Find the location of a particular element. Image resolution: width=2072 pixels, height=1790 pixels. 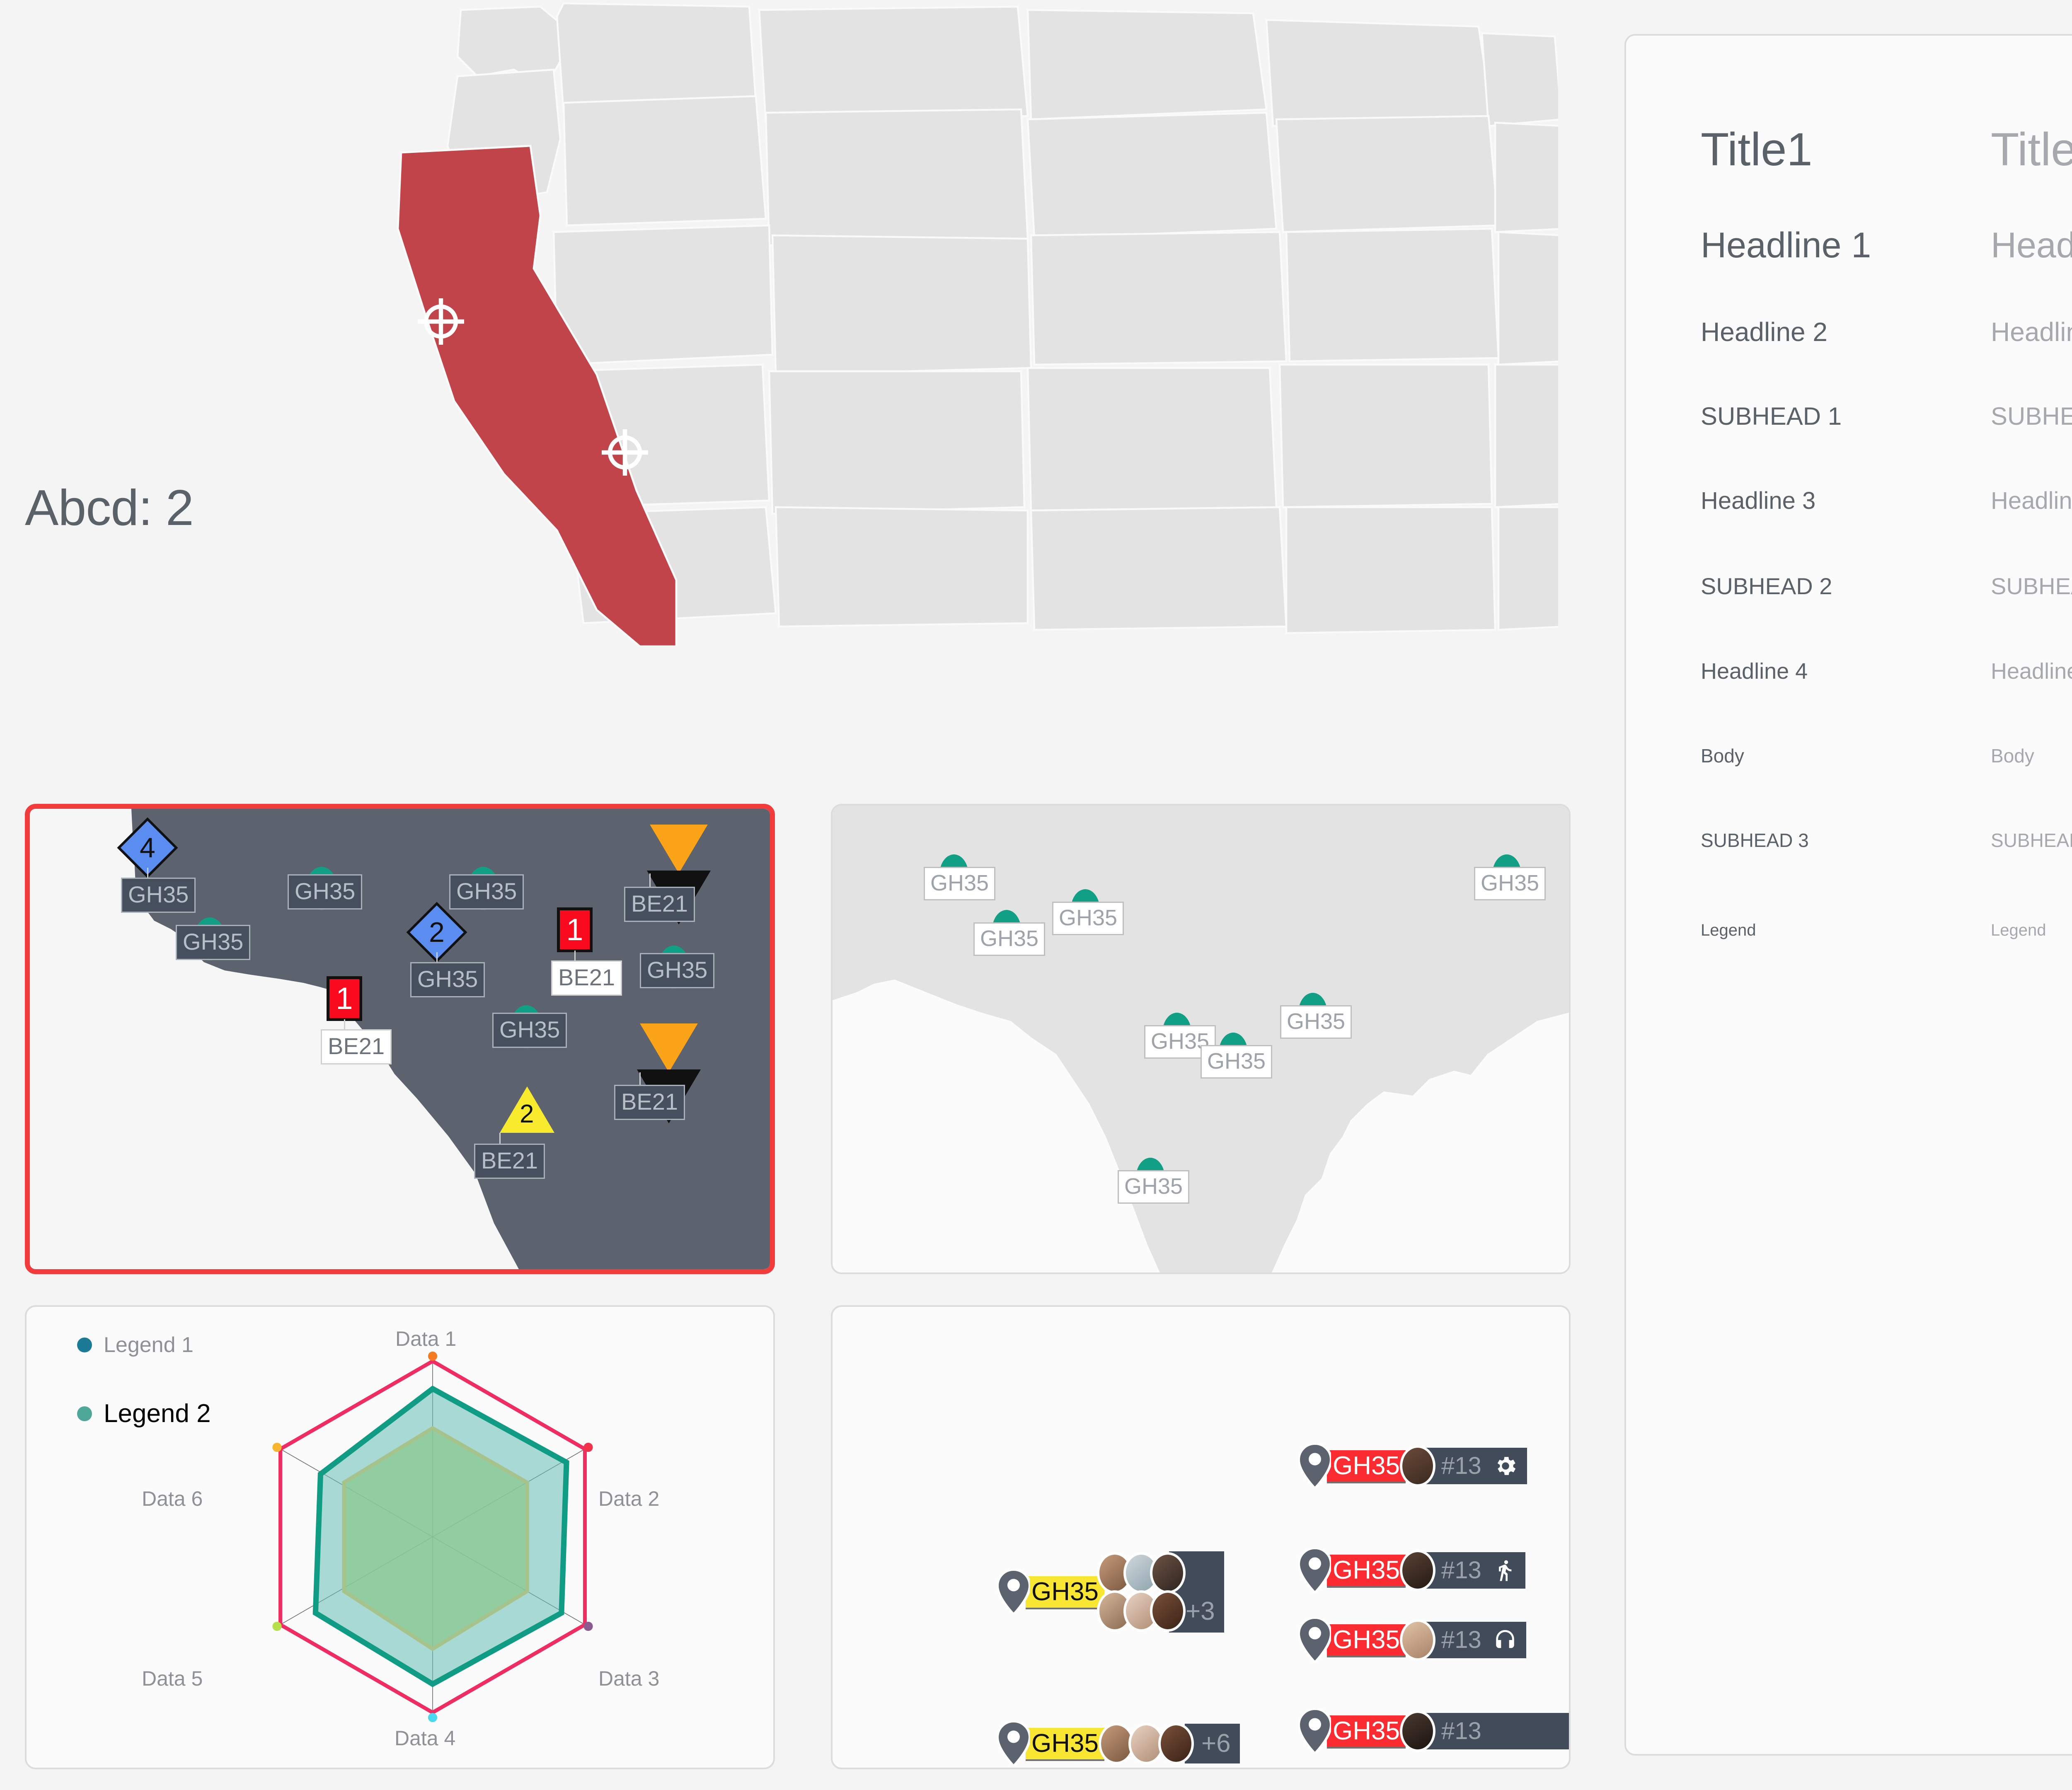

square-shape: 1 is located at coordinates (344, 999).